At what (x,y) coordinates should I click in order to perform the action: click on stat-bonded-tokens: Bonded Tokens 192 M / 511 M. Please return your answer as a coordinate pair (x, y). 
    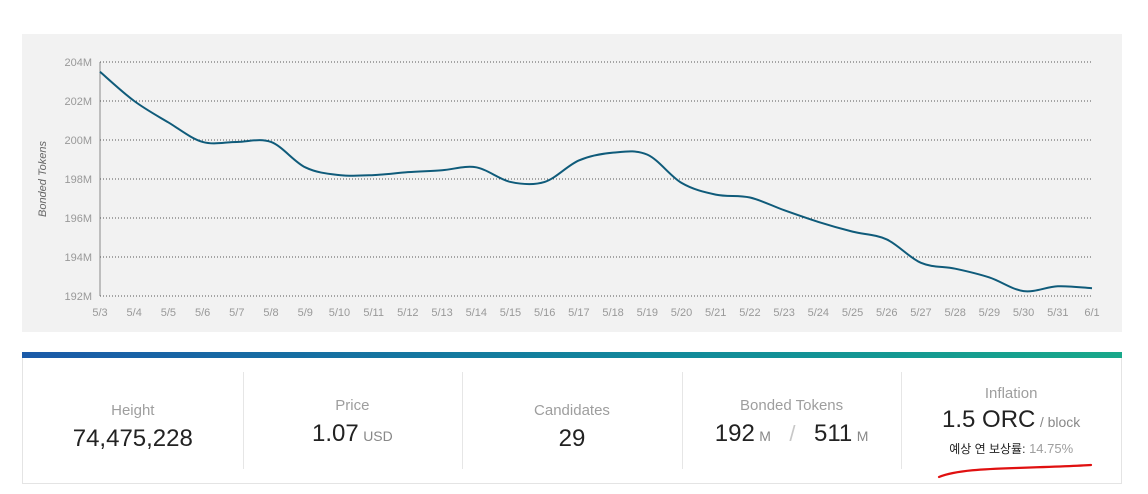
    Looking at the image, I should click on (791, 420).